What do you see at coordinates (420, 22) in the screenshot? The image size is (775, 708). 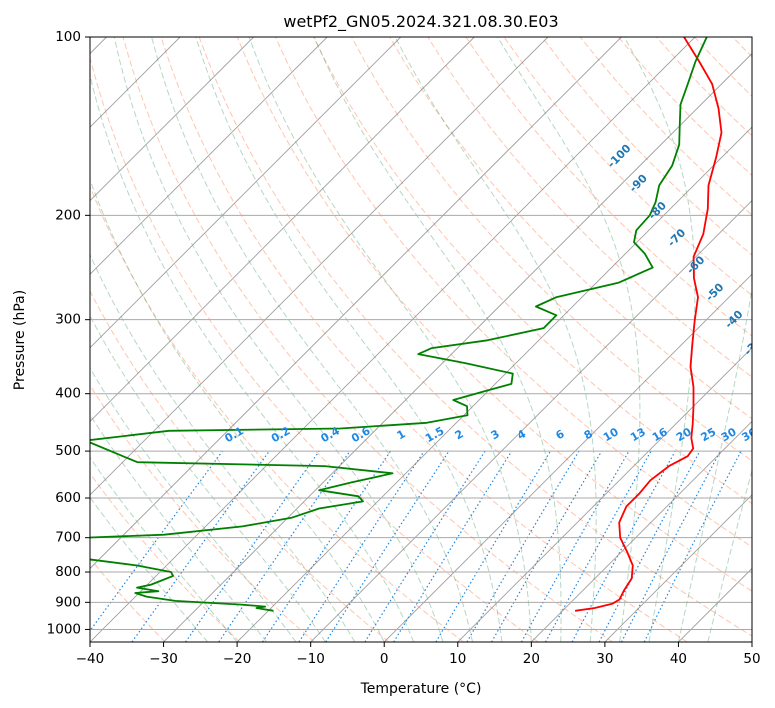 I see `chart-title: wetPf2_GN05.2024.321.08.30.E03` at bounding box center [420, 22].